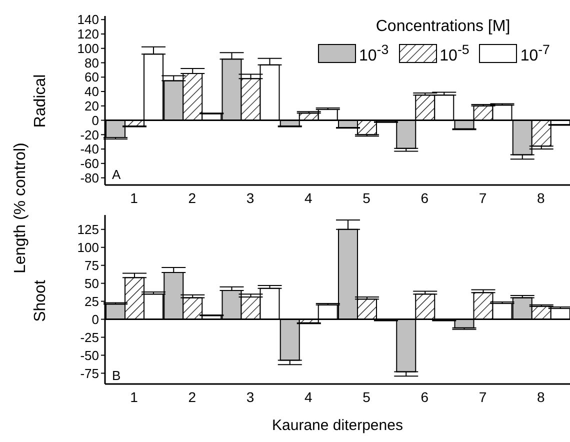 This screenshot has width=570, height=442. I want to click on y-tick-label: -25, so click(89, 337).